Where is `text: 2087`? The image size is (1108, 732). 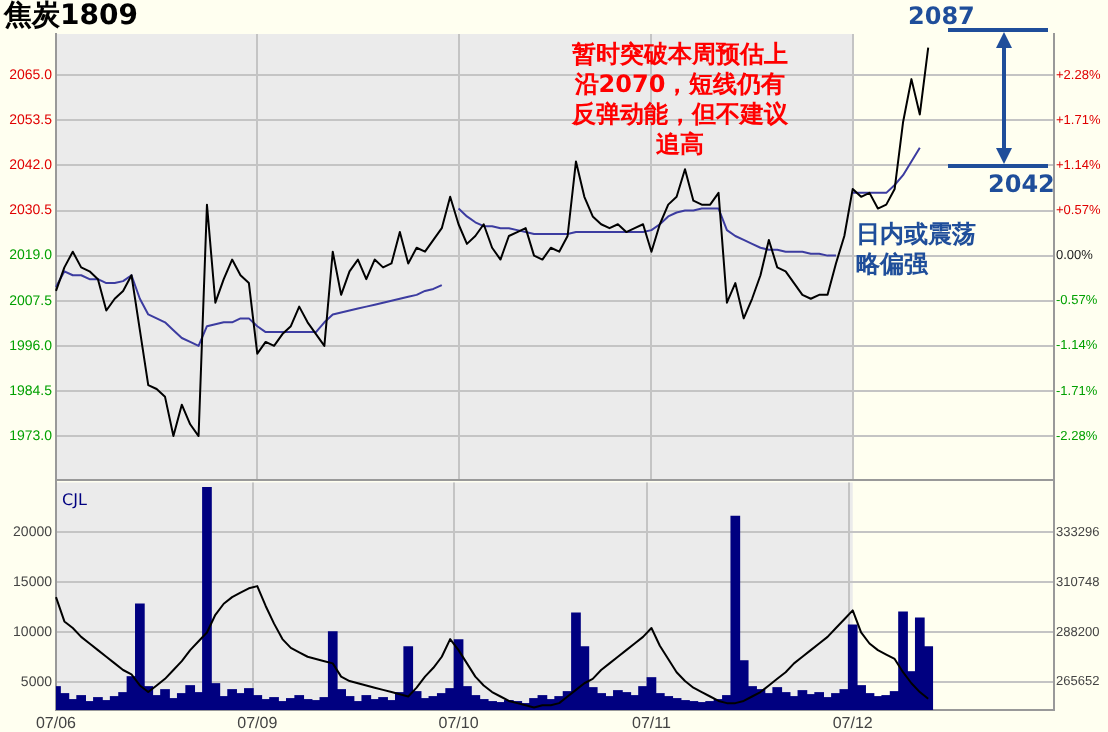 text: 2087 is located at coordinates (941, 16).